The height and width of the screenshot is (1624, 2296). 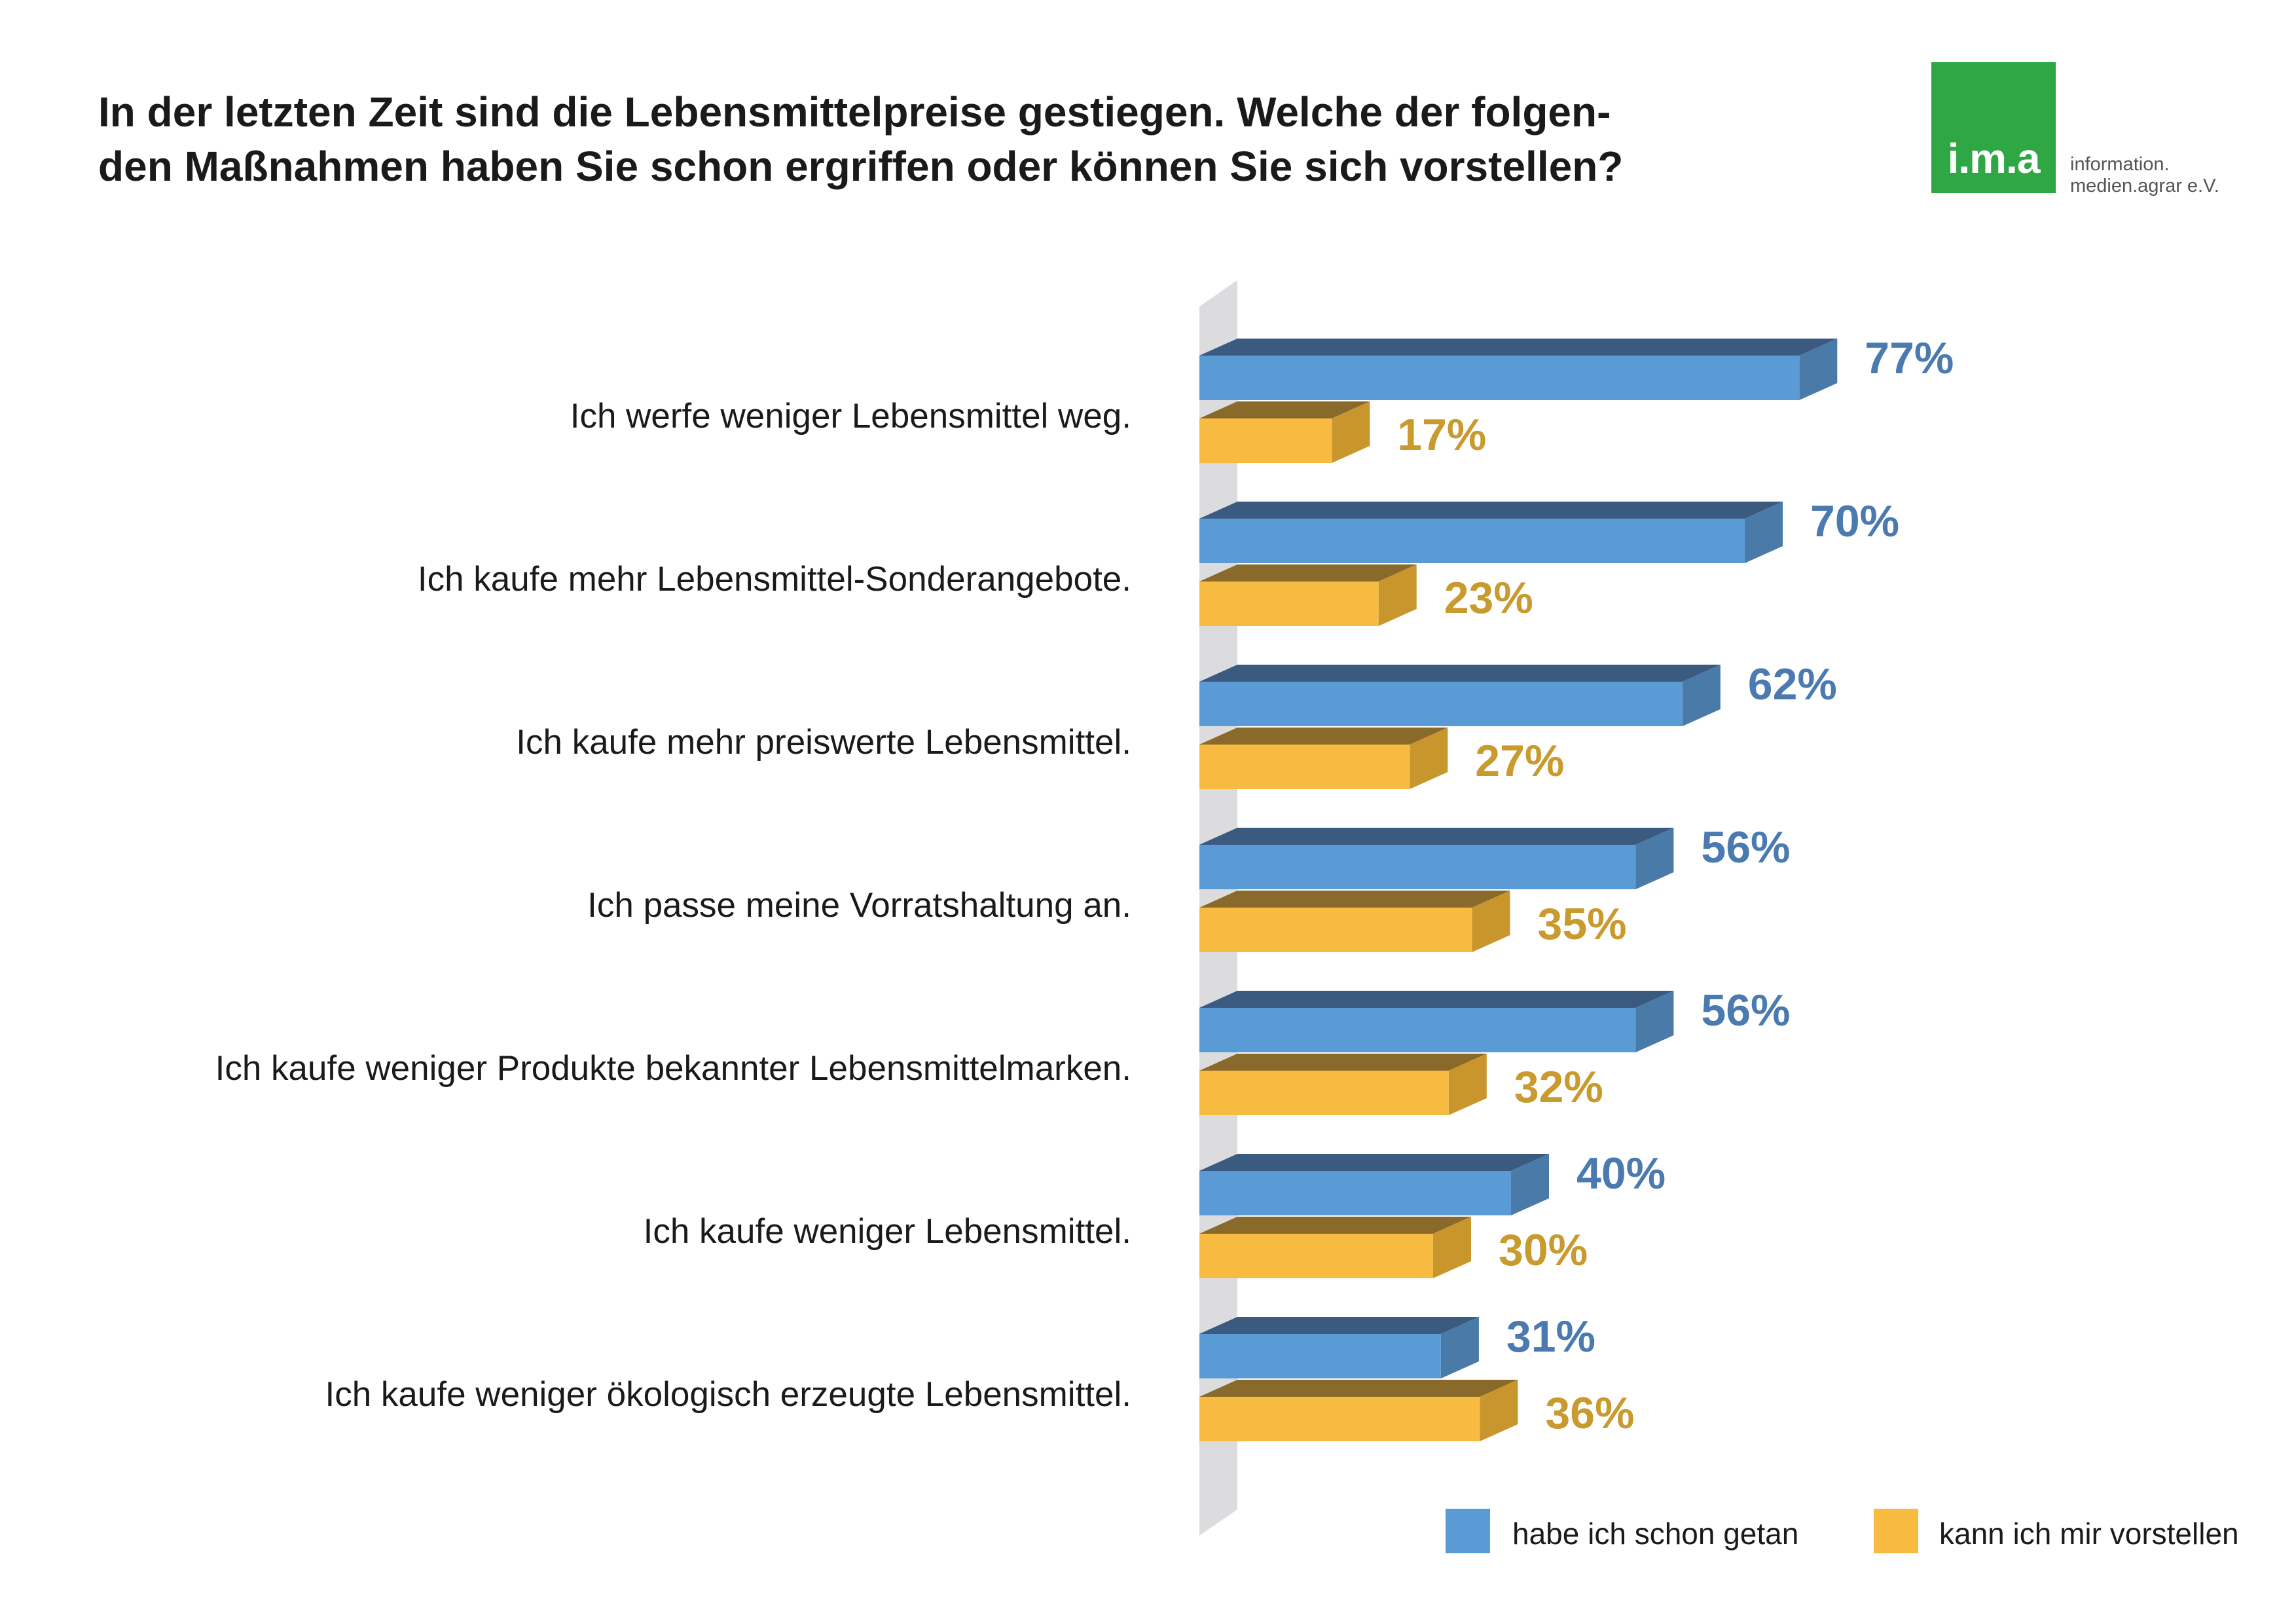 What do you see at coordinates (1993, 127) in the screenshot?
I see `ima-logo-box` at bounding box center [1993, 127].